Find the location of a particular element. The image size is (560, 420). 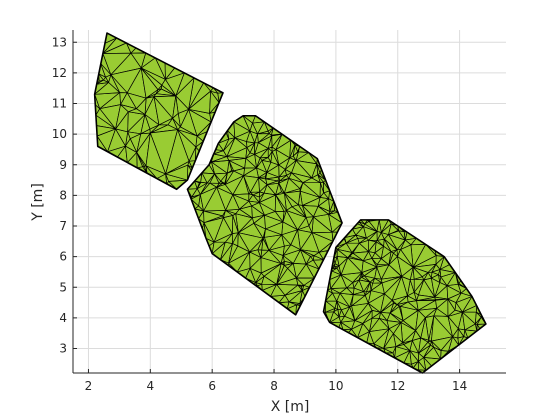

y-tick-label: 12 is located at coordinates (59, 73).